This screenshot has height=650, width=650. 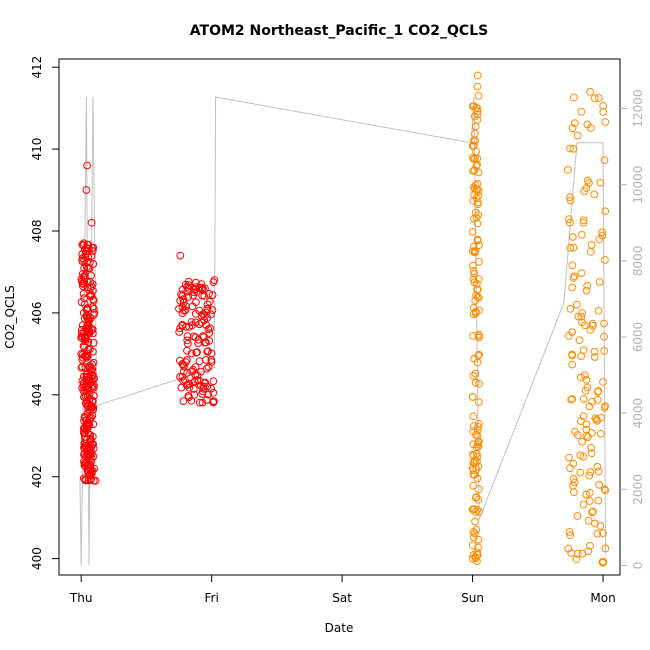 What do you see at coordinates (638, 108) in the screenshot?
I see `y2-tick-label-6: 12000` at bounding box center [638, 108].